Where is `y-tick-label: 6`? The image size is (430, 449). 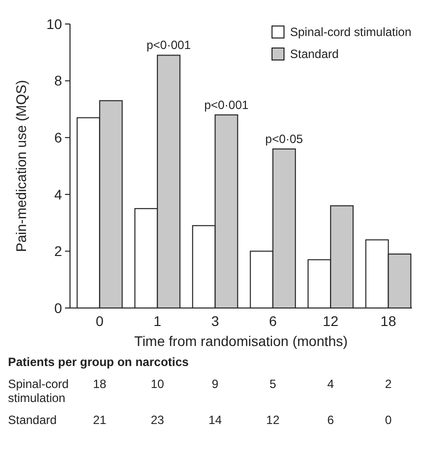
y-tick-label: 6 is located at coordinates (58, 138).